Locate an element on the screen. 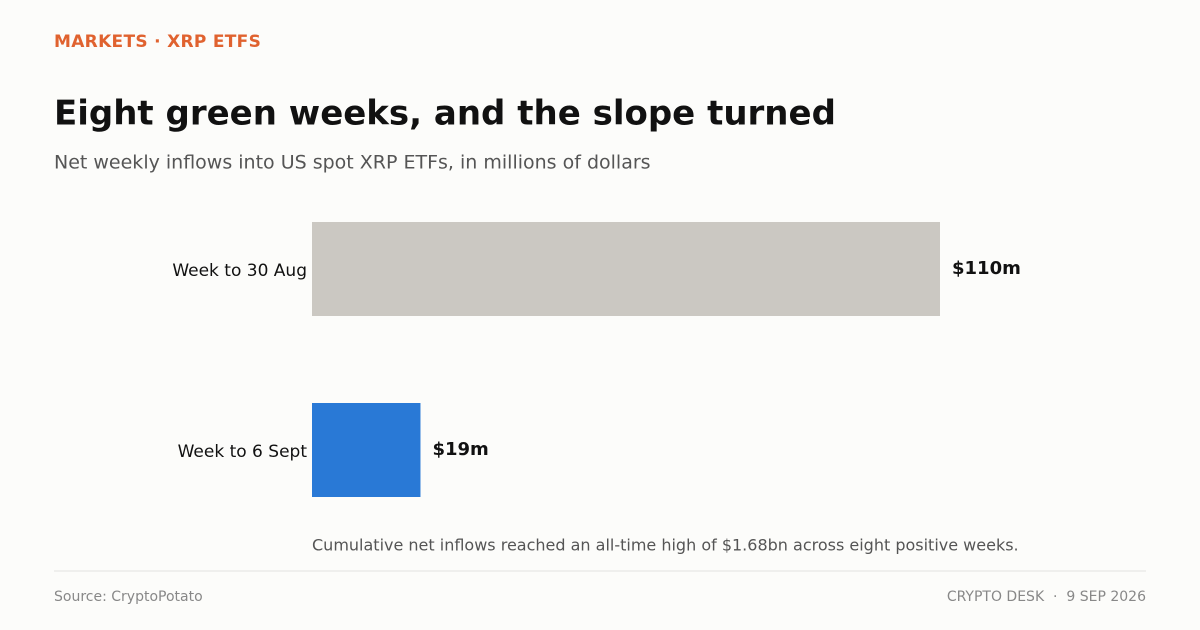 The height and width of the screenshot is (630, 1200). chart-title: Eight green weeks, and the slope turned is located at coordinates (445, 114).